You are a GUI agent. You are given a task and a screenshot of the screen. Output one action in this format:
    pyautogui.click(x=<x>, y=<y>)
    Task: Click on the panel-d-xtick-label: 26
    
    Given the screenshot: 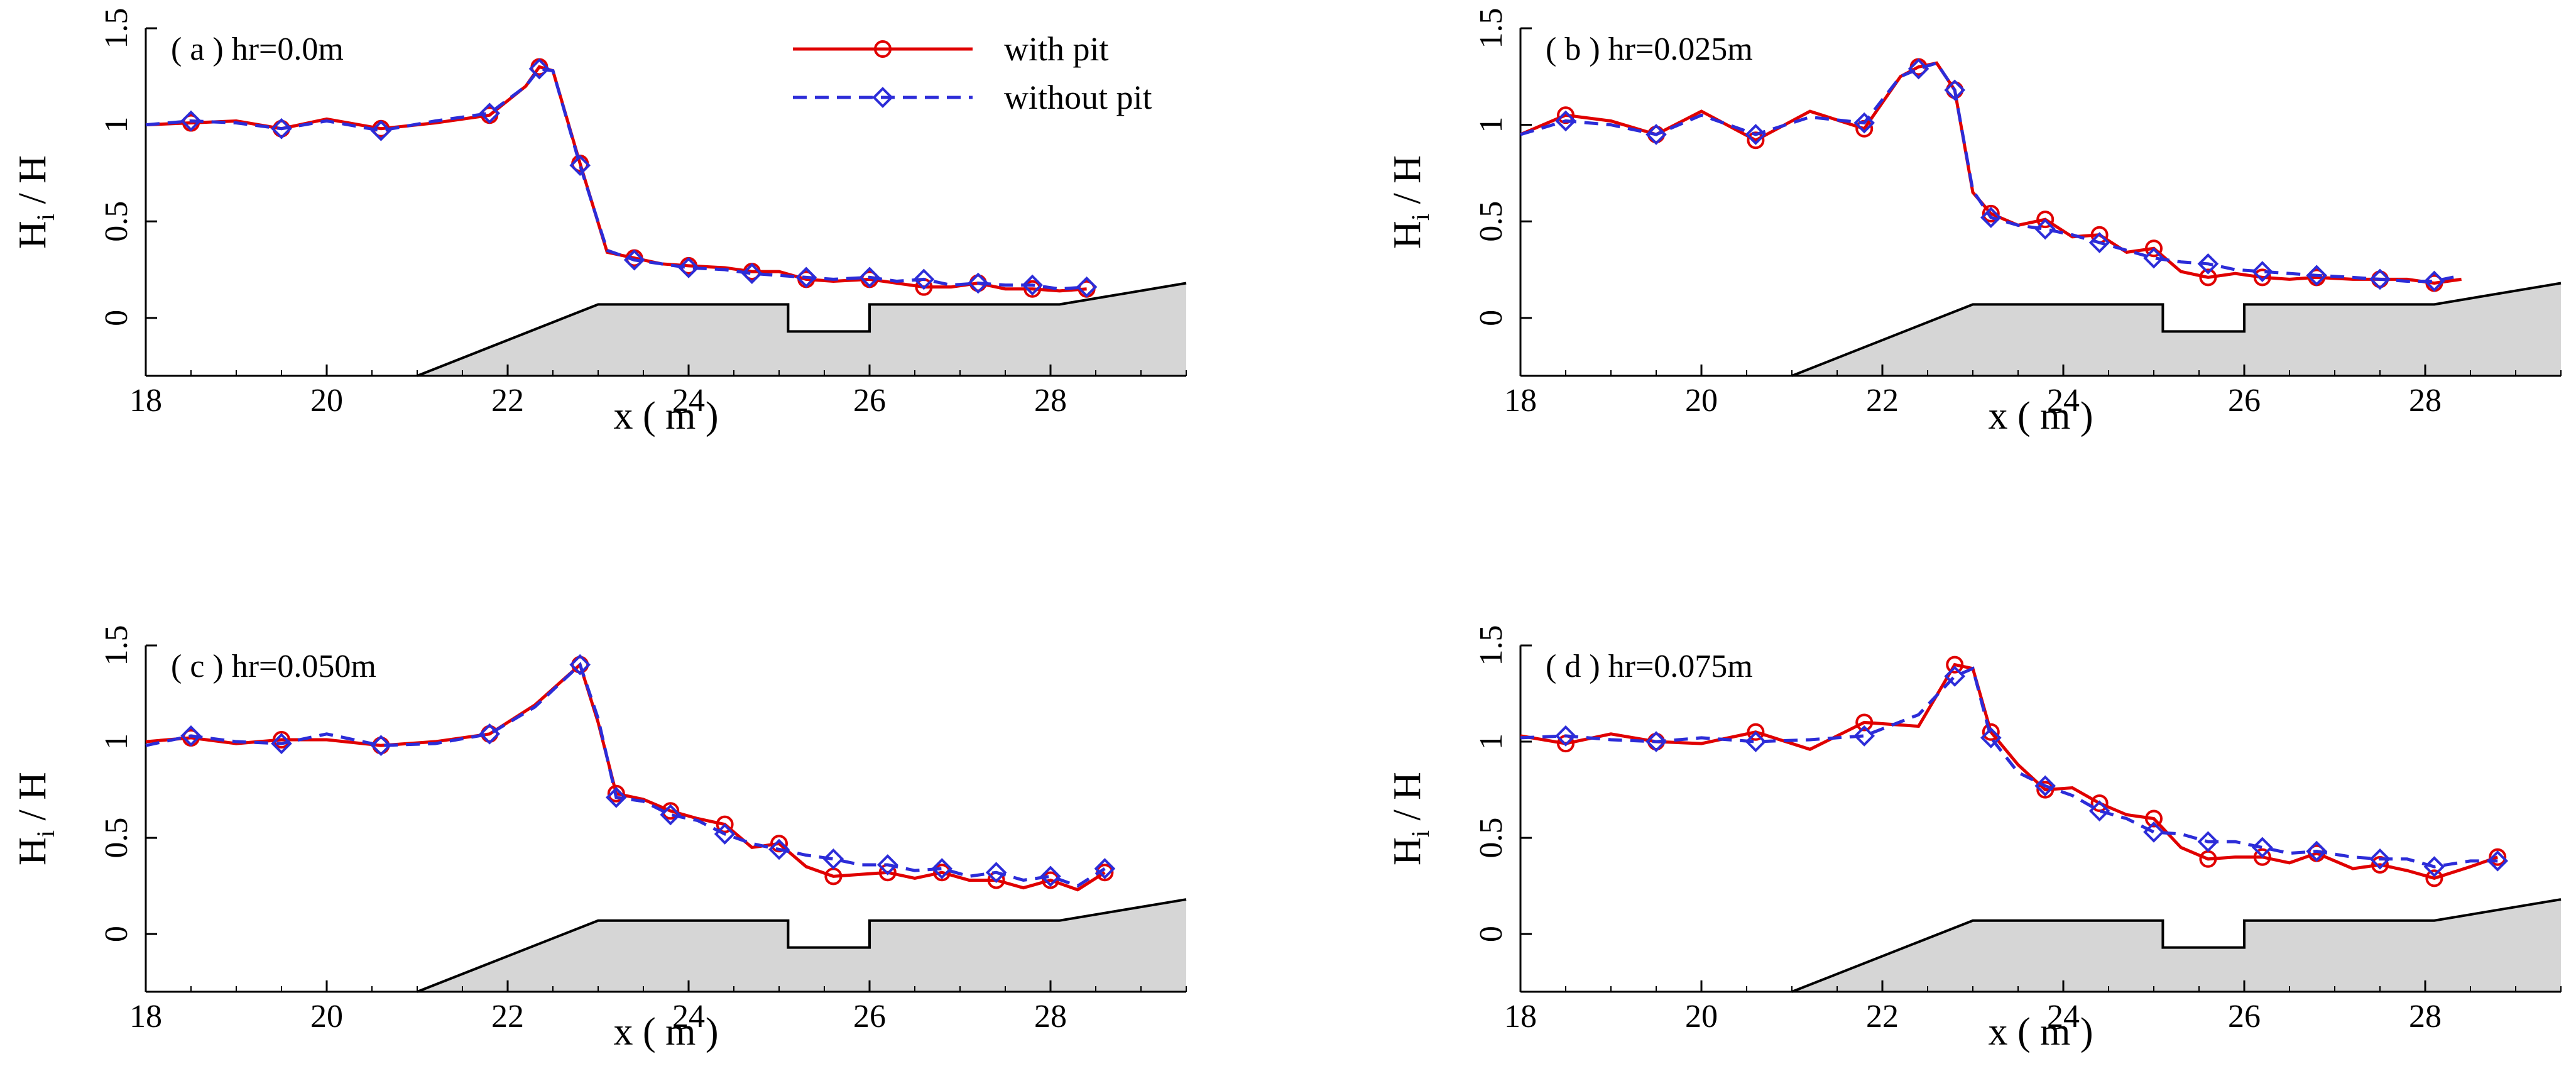 What is the action you would take?
    pyautogui.click(x=2245, y=1016)
    